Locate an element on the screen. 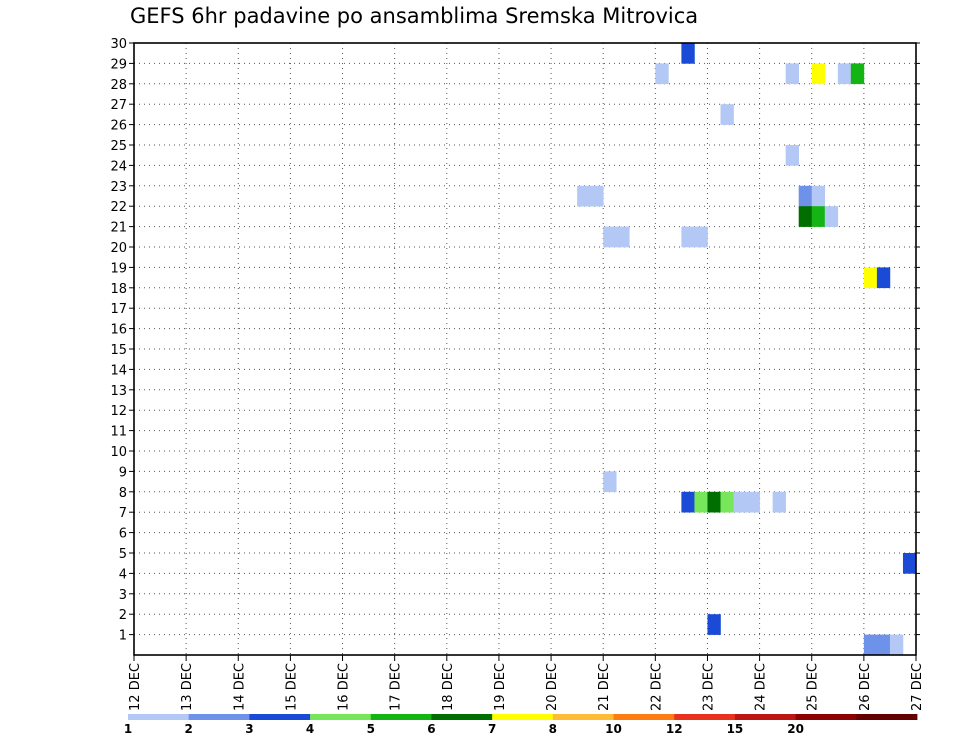 The height and width of the screenshot is (742, 960). y-tick-label: 12 is located at coordinates (118, 411).